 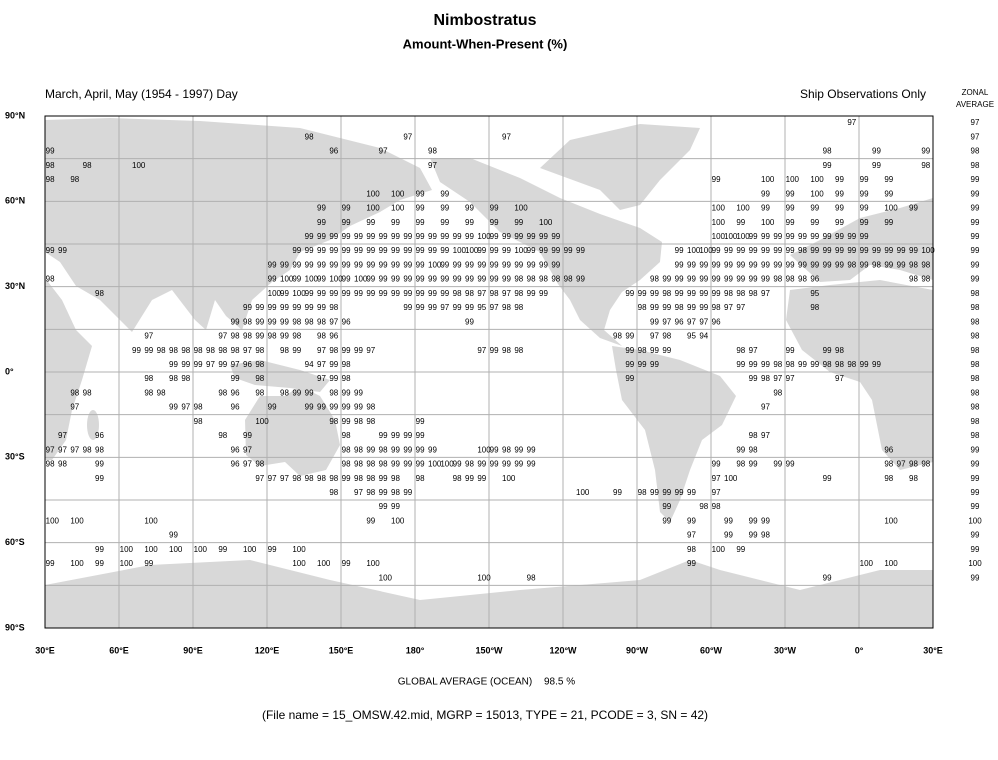 I want to click on y-tick-label: 90°S, so click(x=15, y=627).